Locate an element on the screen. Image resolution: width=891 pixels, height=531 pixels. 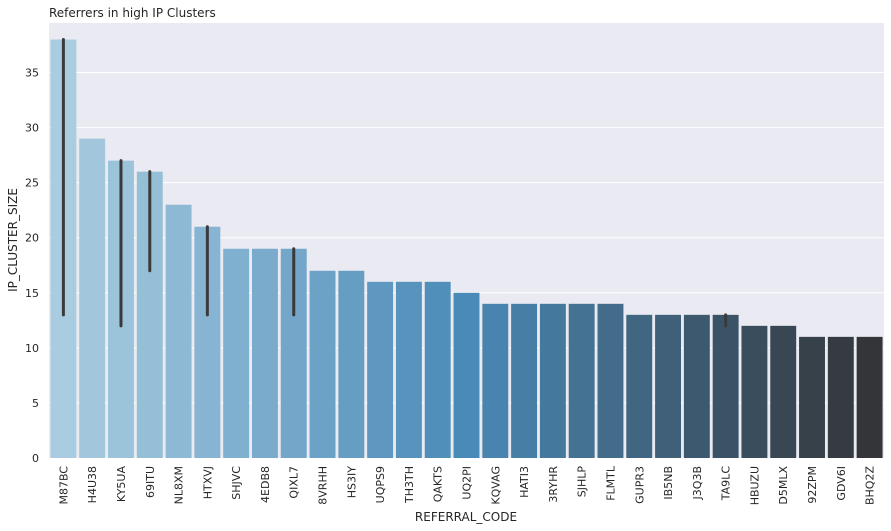
bar-gdv6i is located at coordinates (840, 397).